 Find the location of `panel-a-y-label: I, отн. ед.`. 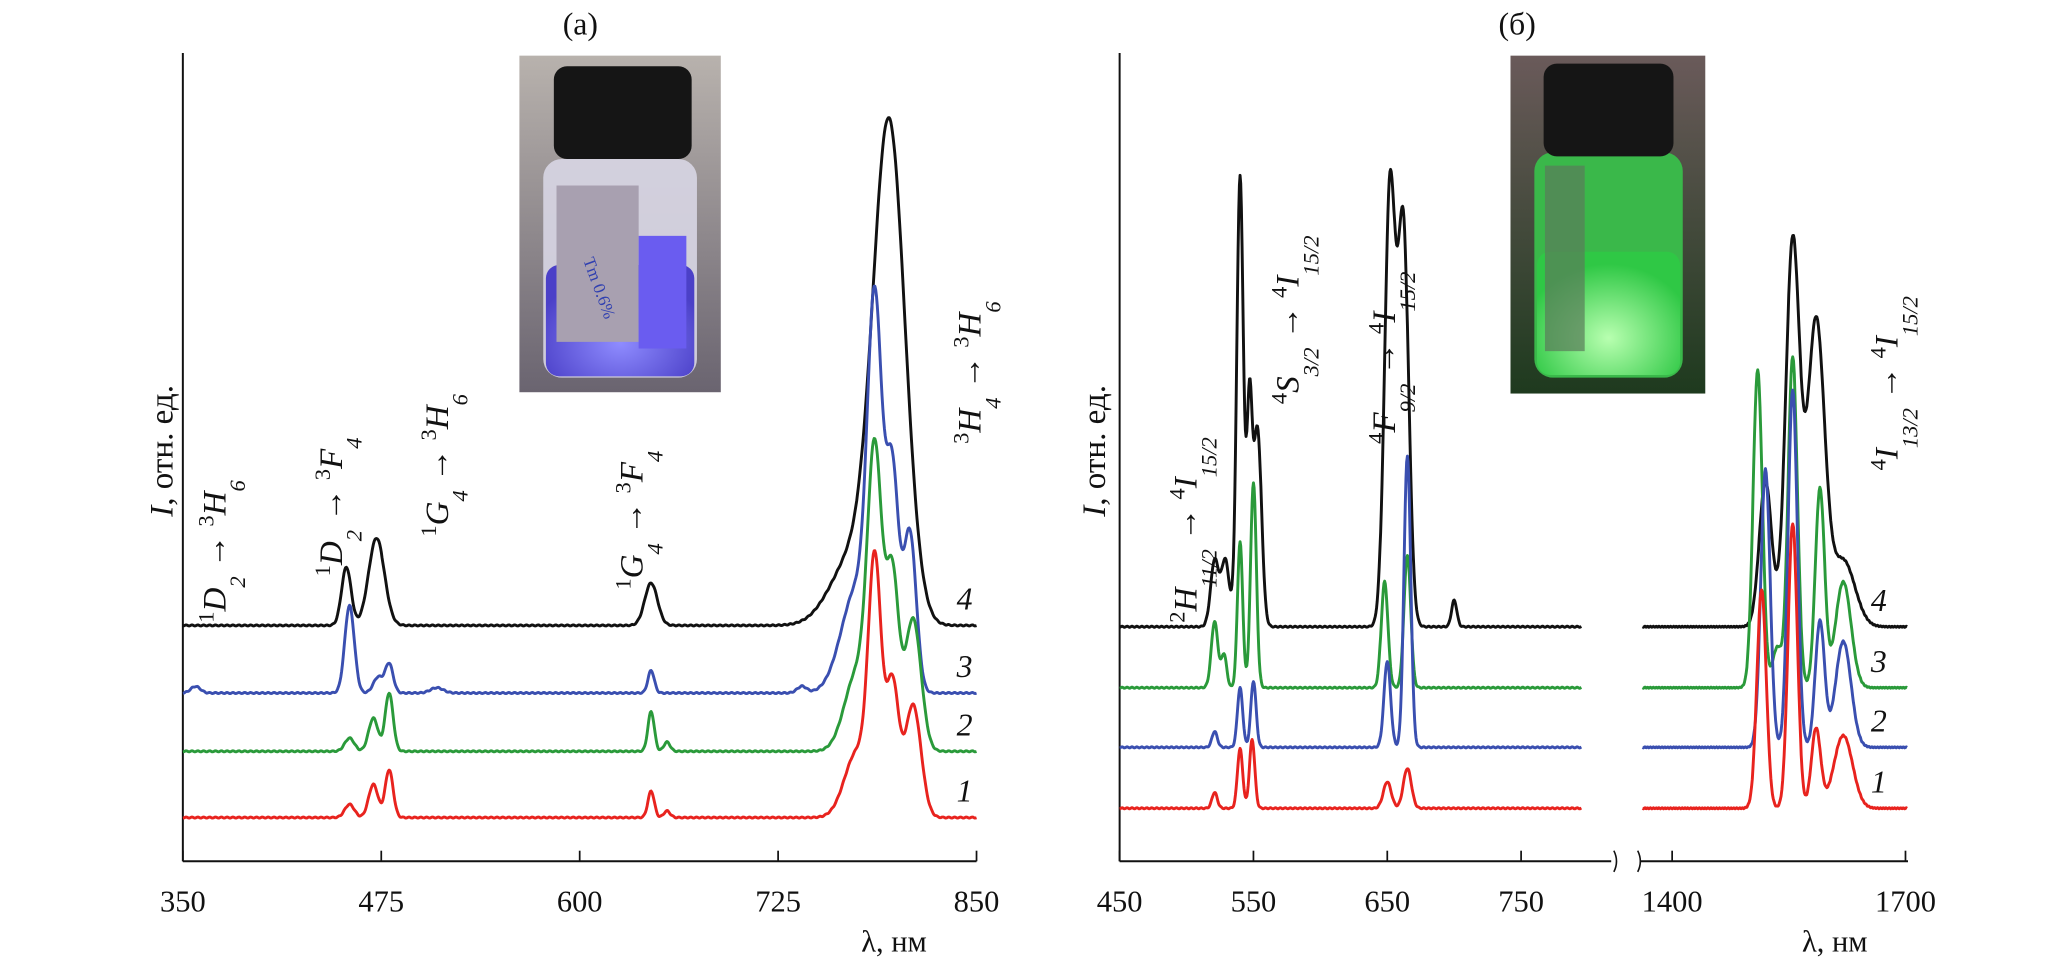

panel-a-y-label: I, отн. ед. is located at coordinates (161, 451).